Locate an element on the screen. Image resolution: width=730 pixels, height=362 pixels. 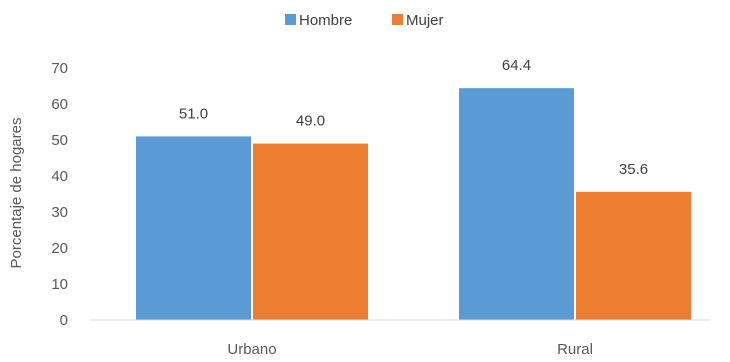
bar-mujer-urbano is located at coordinates (310, 231).